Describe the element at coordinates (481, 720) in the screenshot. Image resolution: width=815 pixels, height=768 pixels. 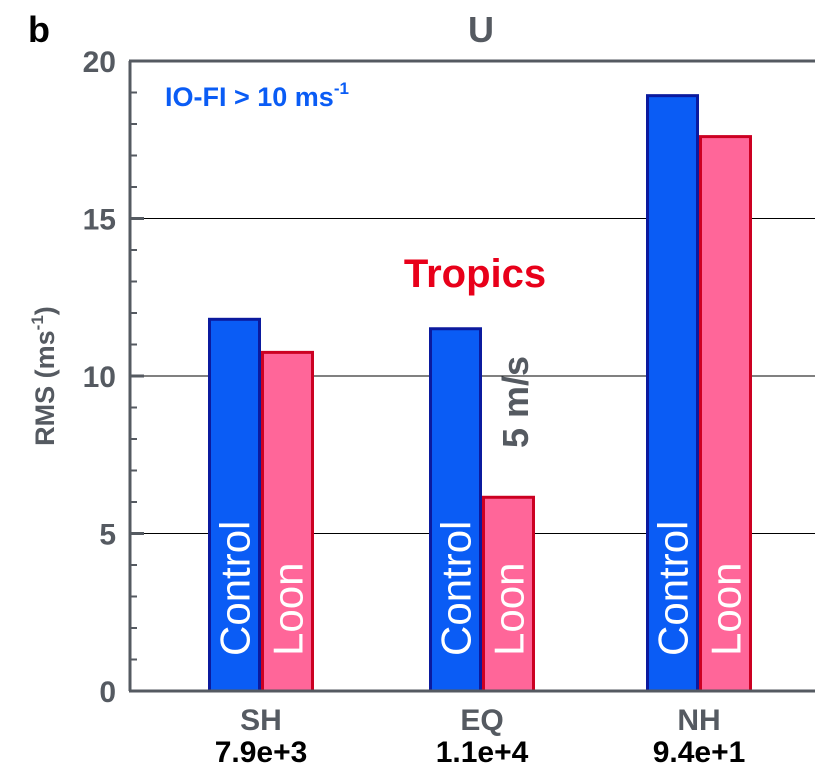
I see `x-category-label: EQ` at that location.